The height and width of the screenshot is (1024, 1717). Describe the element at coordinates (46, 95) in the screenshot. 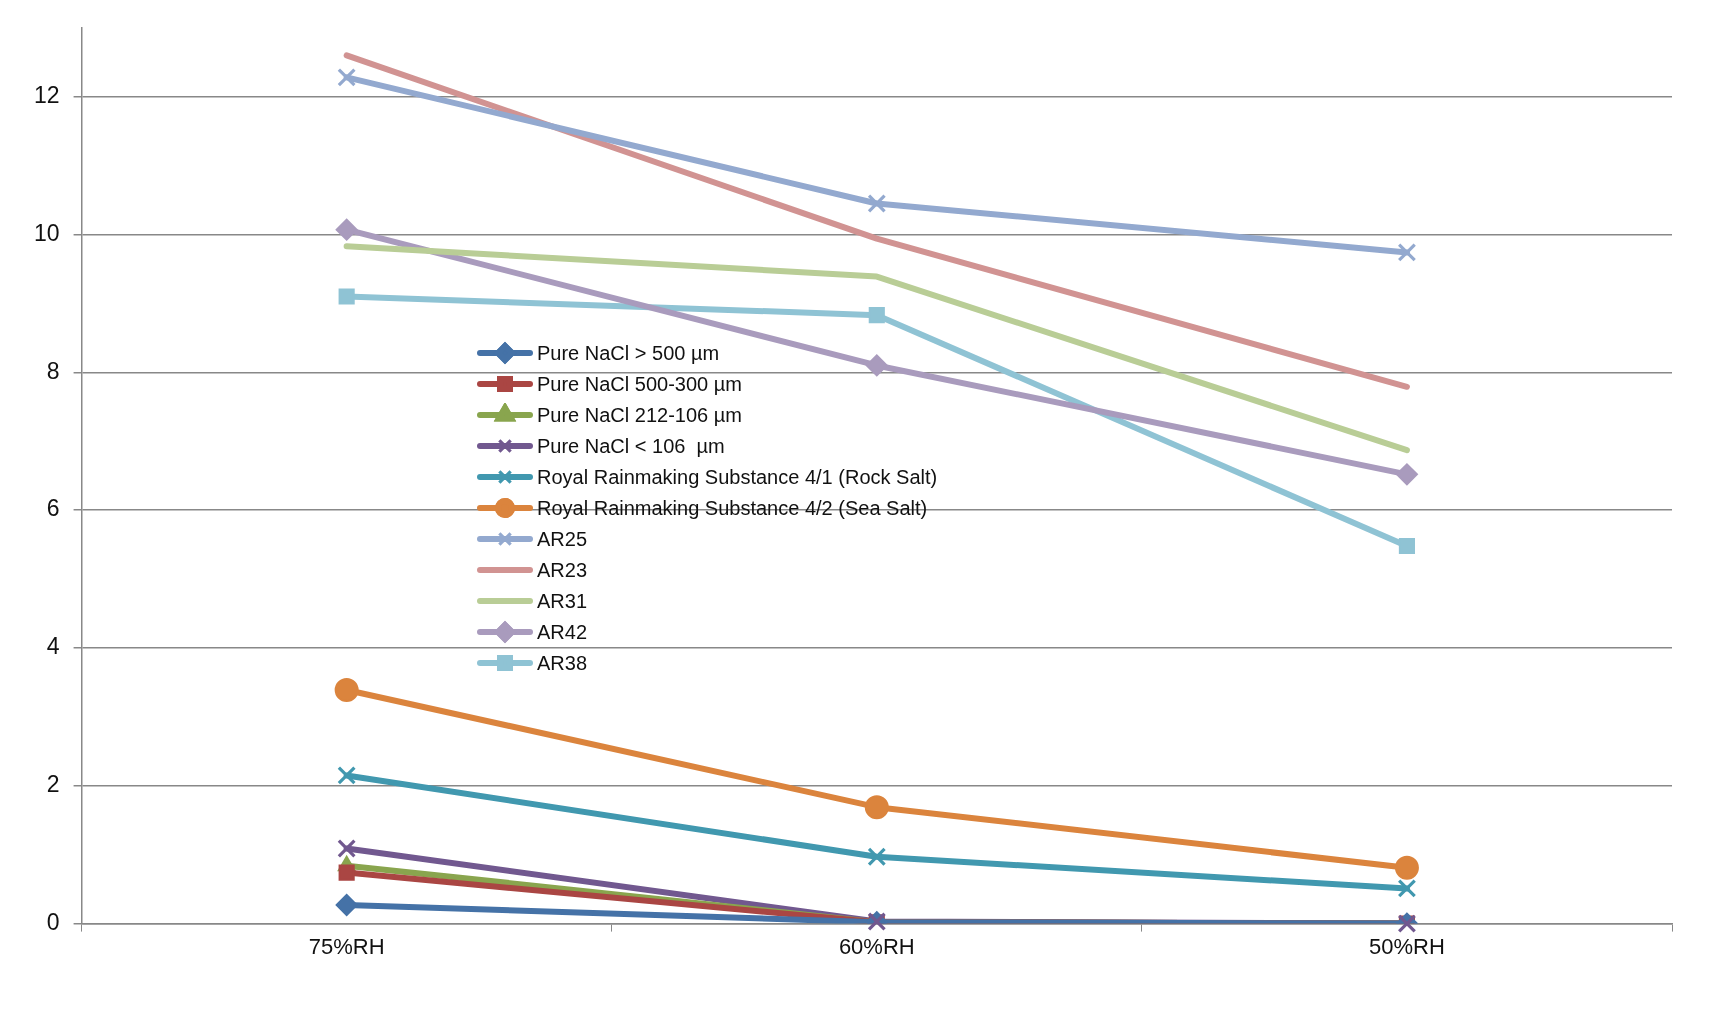

I see `y-tick-label: 12` at that location.